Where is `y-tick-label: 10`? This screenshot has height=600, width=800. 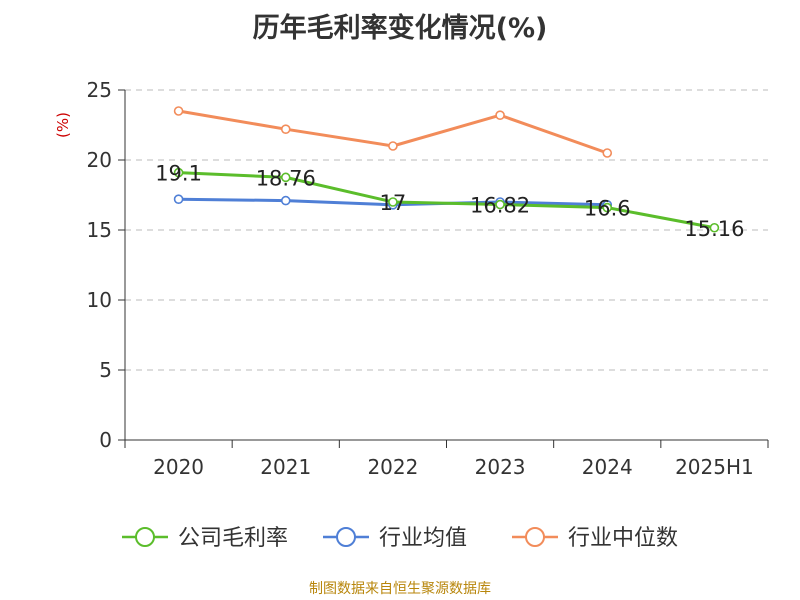
y-tick-label: 10 is located at coordinates (99, 300).